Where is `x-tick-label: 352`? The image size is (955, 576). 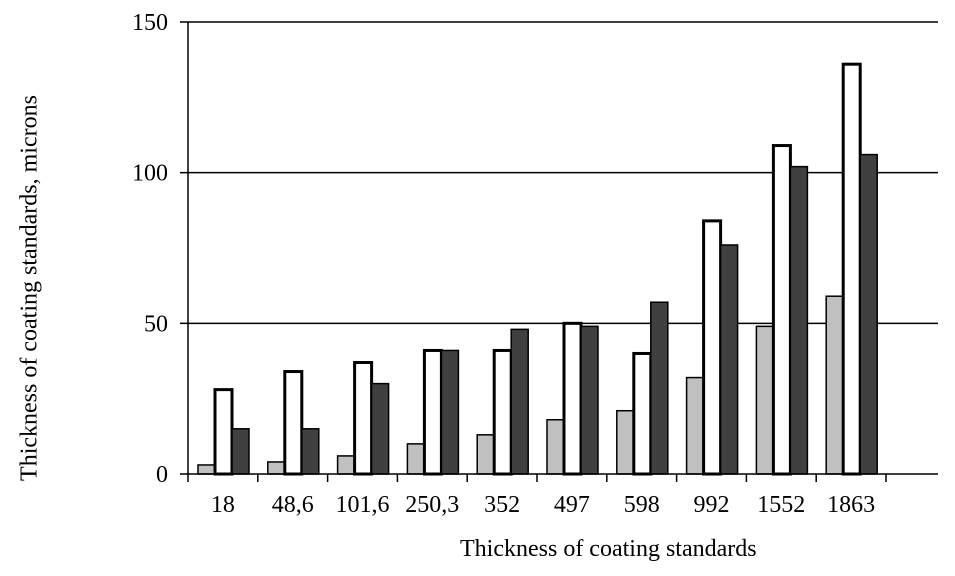 x-tick-label: 352 is located at coordinates (502, 505).